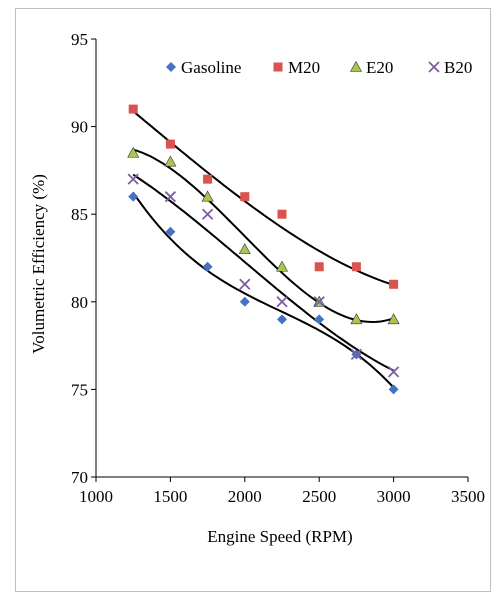  Describe the element at coordinates (278, 67) in the screenshot. I see `legend-marker-m20` at that location.